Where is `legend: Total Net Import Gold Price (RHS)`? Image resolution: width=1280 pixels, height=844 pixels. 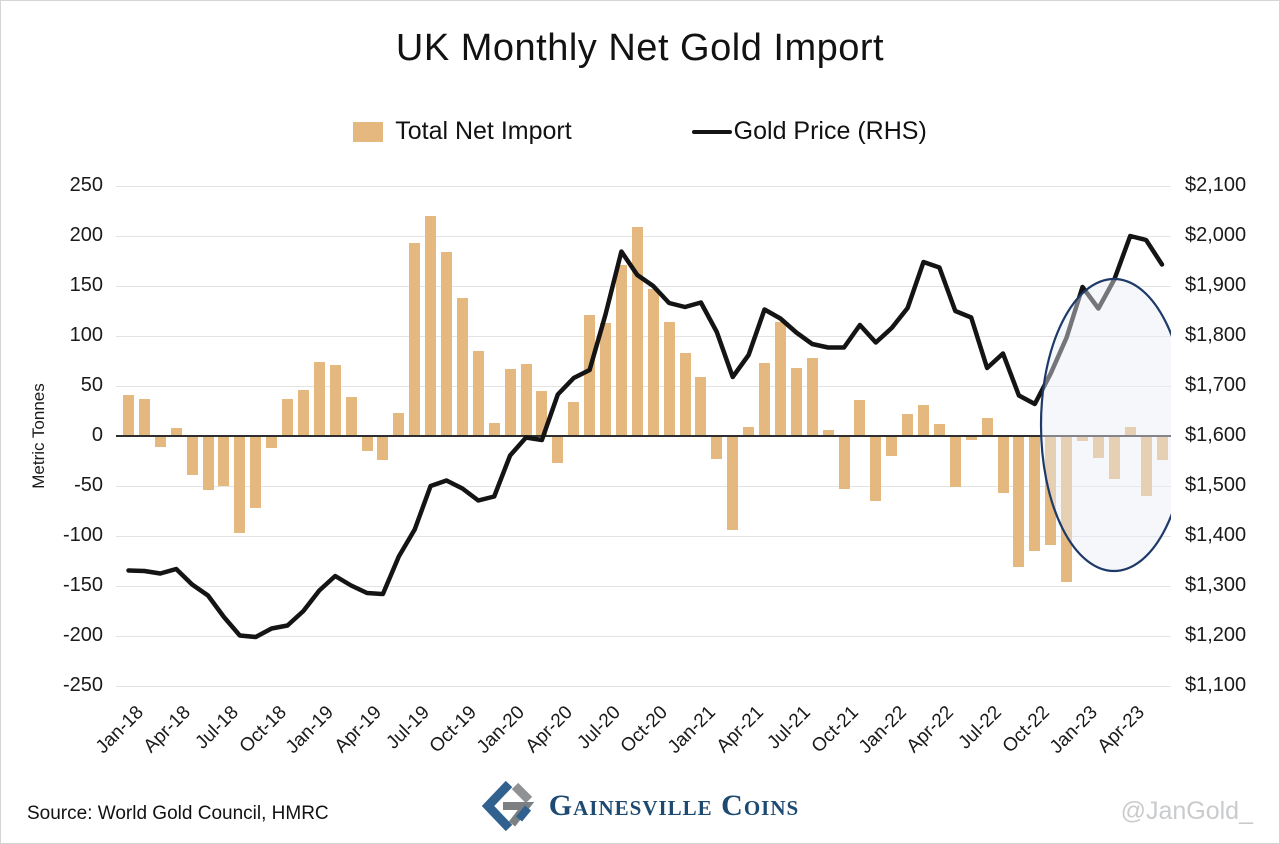
legend: Total Net Import Gold Price (RHS) is located at coordinates (640, 131).